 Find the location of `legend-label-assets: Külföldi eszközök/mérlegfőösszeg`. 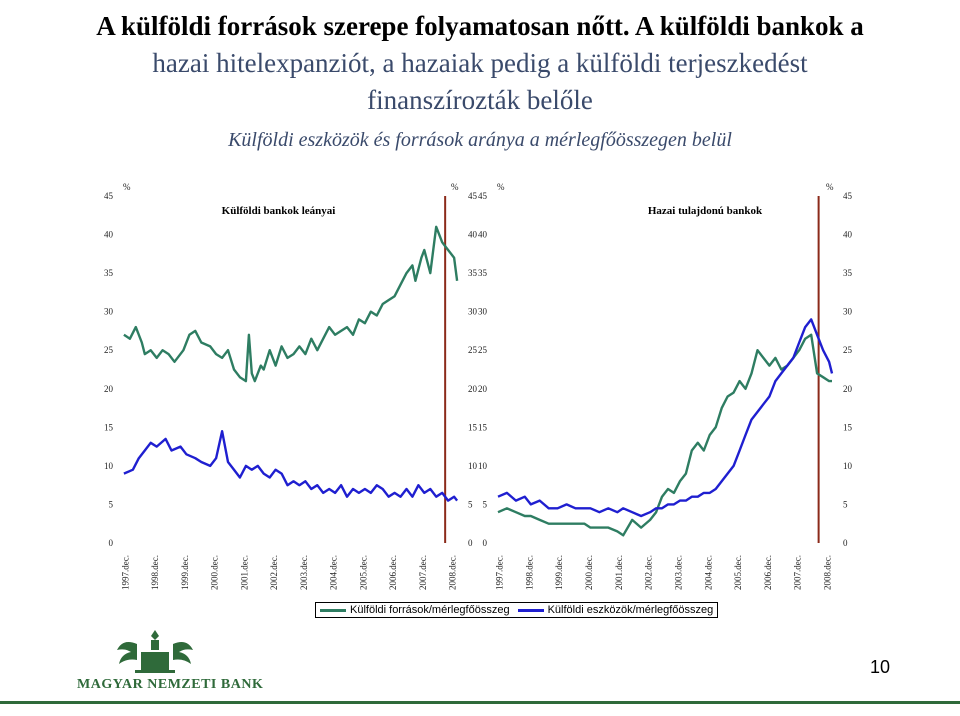

legend-label-assets: Külföldi eszközök/mérlegfőösszeg is located at coordinates (630, 610).